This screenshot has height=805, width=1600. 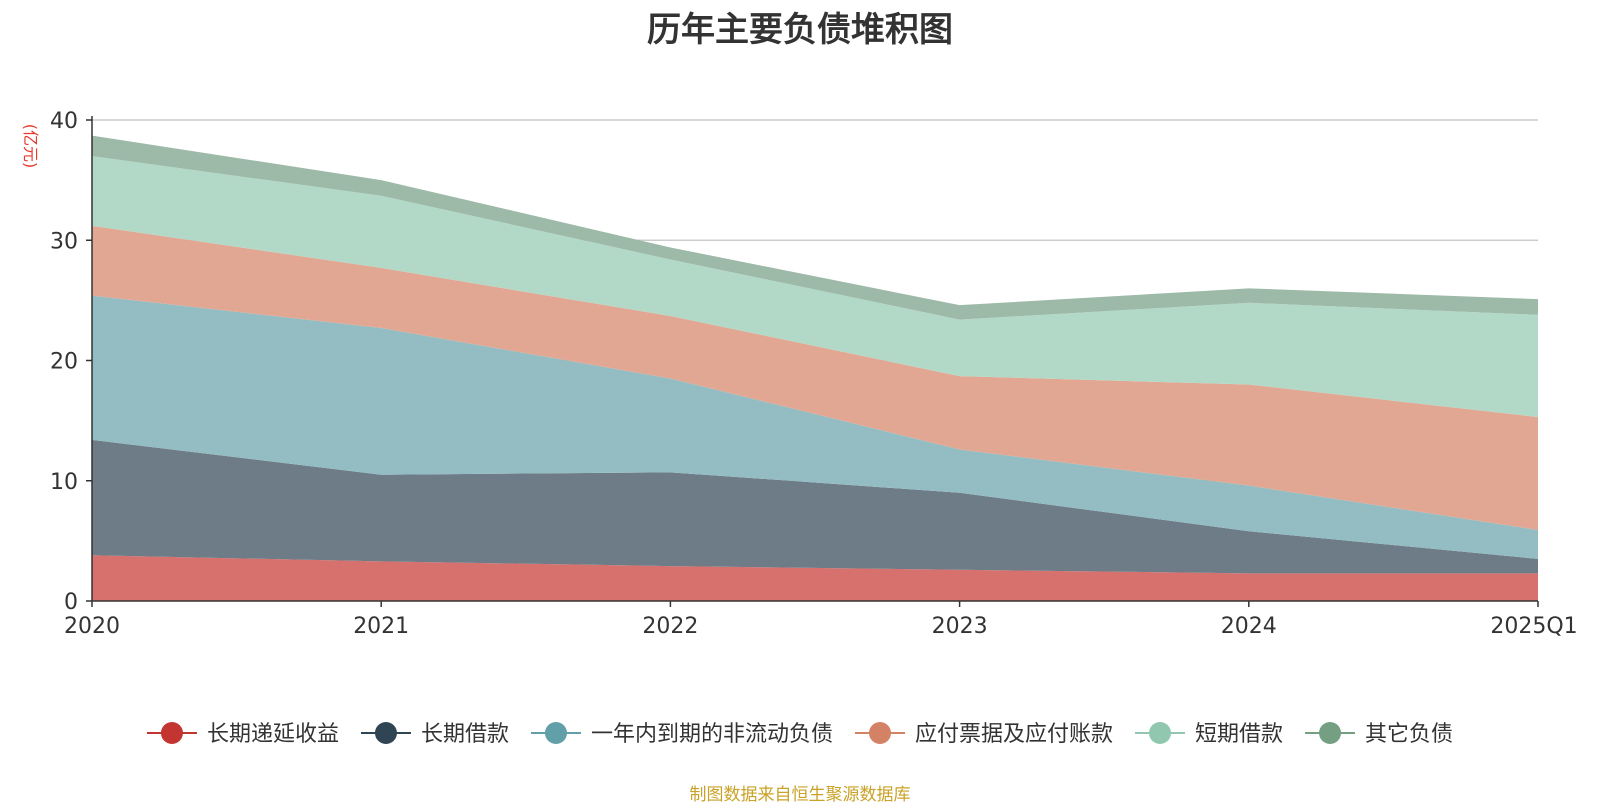 What do you see at coordinates (465, 734) in the screenshot?
I see `legend-label: 长期借款` at bounding box center [465, 734].